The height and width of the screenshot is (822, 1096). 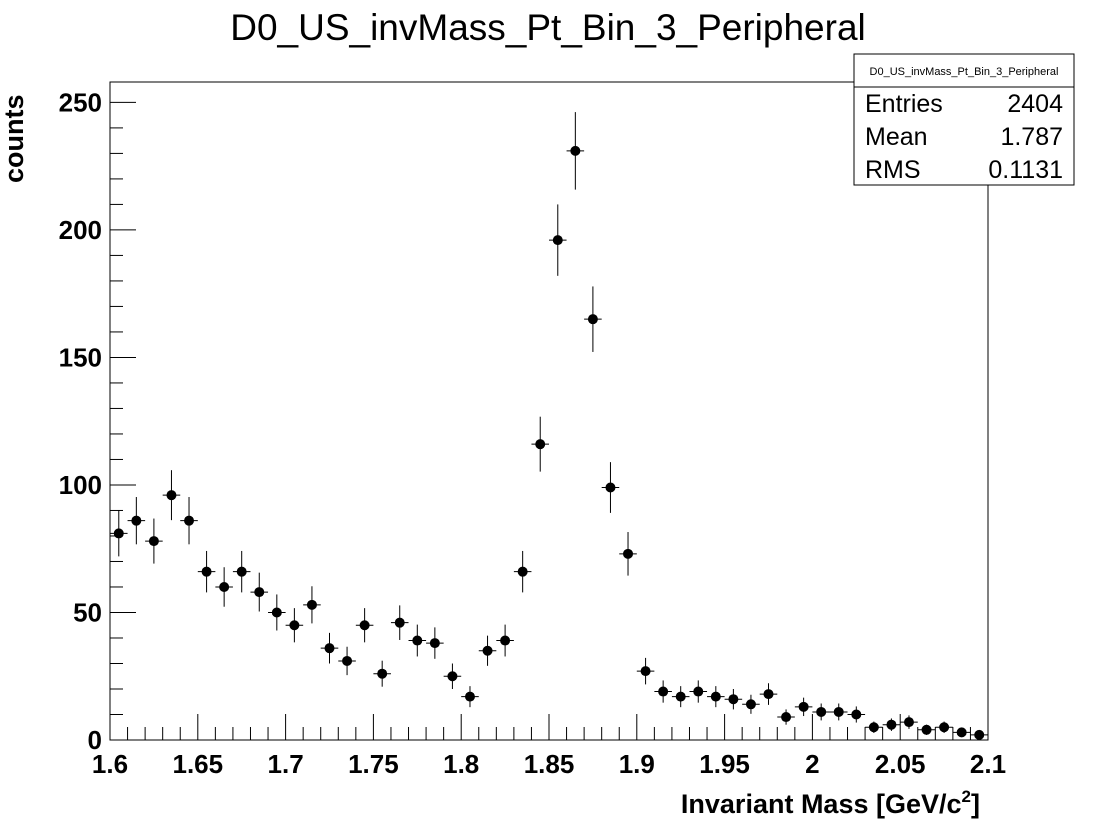 What do you see at coordinates (1031, 137) in the screenshot?
I see `stats-mean-value: 1.787` at bounding box center [1031, 137].